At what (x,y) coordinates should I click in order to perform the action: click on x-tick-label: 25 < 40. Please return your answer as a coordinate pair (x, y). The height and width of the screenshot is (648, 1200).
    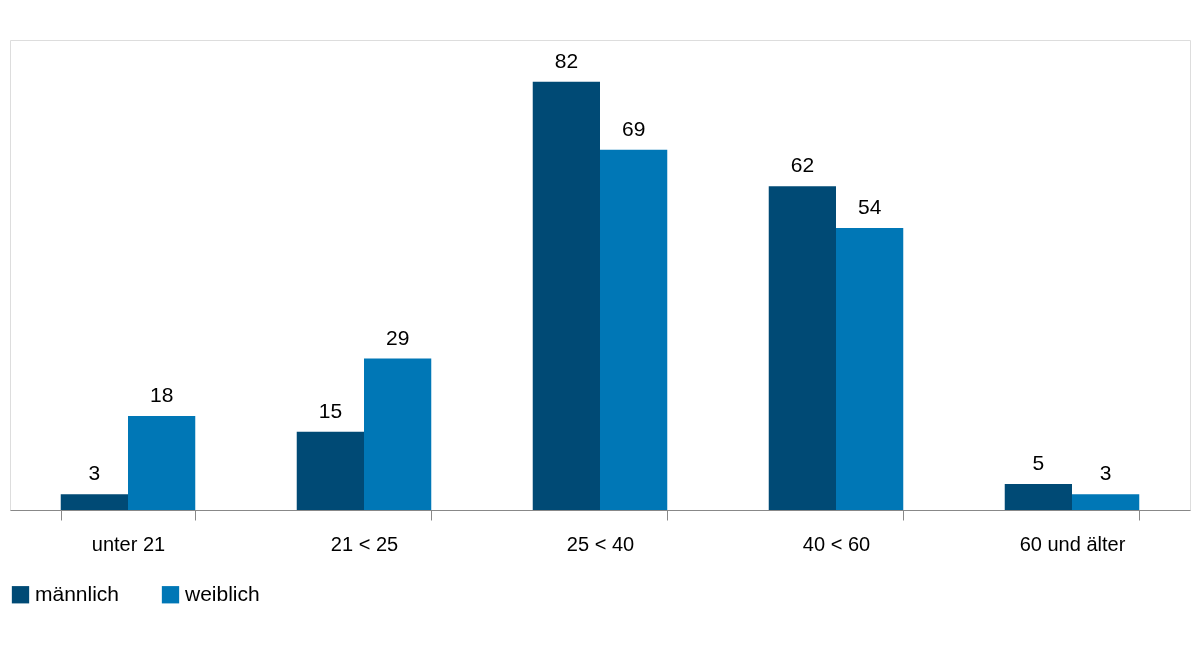
    Looking at the image, I should click on (600, 543).